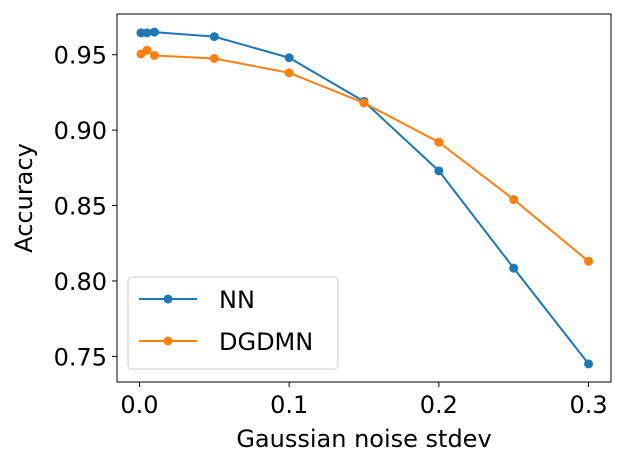  Describe the element at coordinates (363, 439) in the screenshot. I see `x-axis-label: Gaussian noise stdev` at that location.